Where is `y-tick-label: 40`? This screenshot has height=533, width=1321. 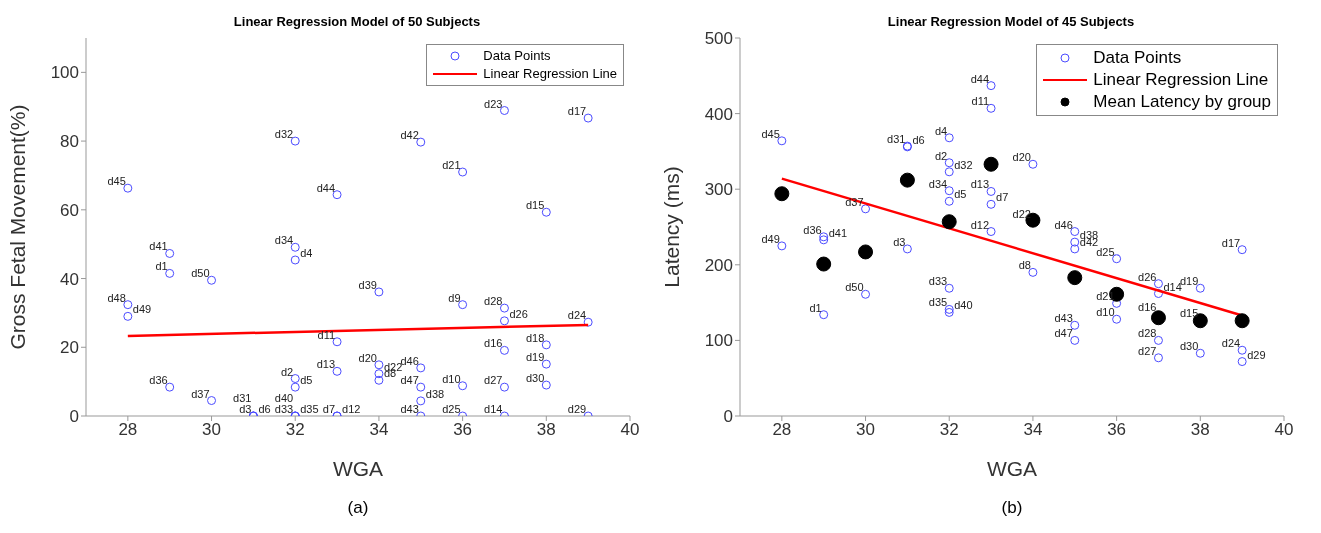
y-tick-label: 40 is located at coordinates (69, 279).